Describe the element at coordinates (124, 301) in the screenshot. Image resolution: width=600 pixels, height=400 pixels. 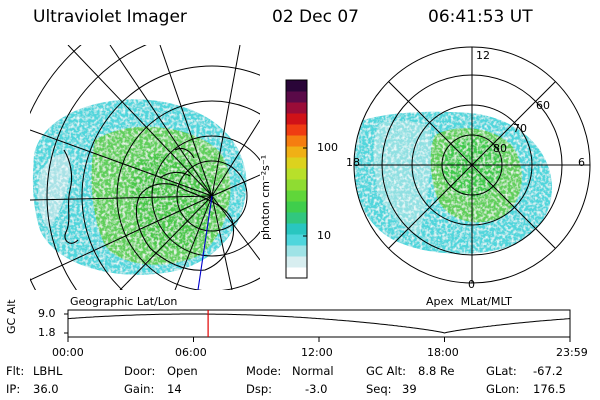
I see `geographic-map-label: Geographic Lat/Lon` at that location.